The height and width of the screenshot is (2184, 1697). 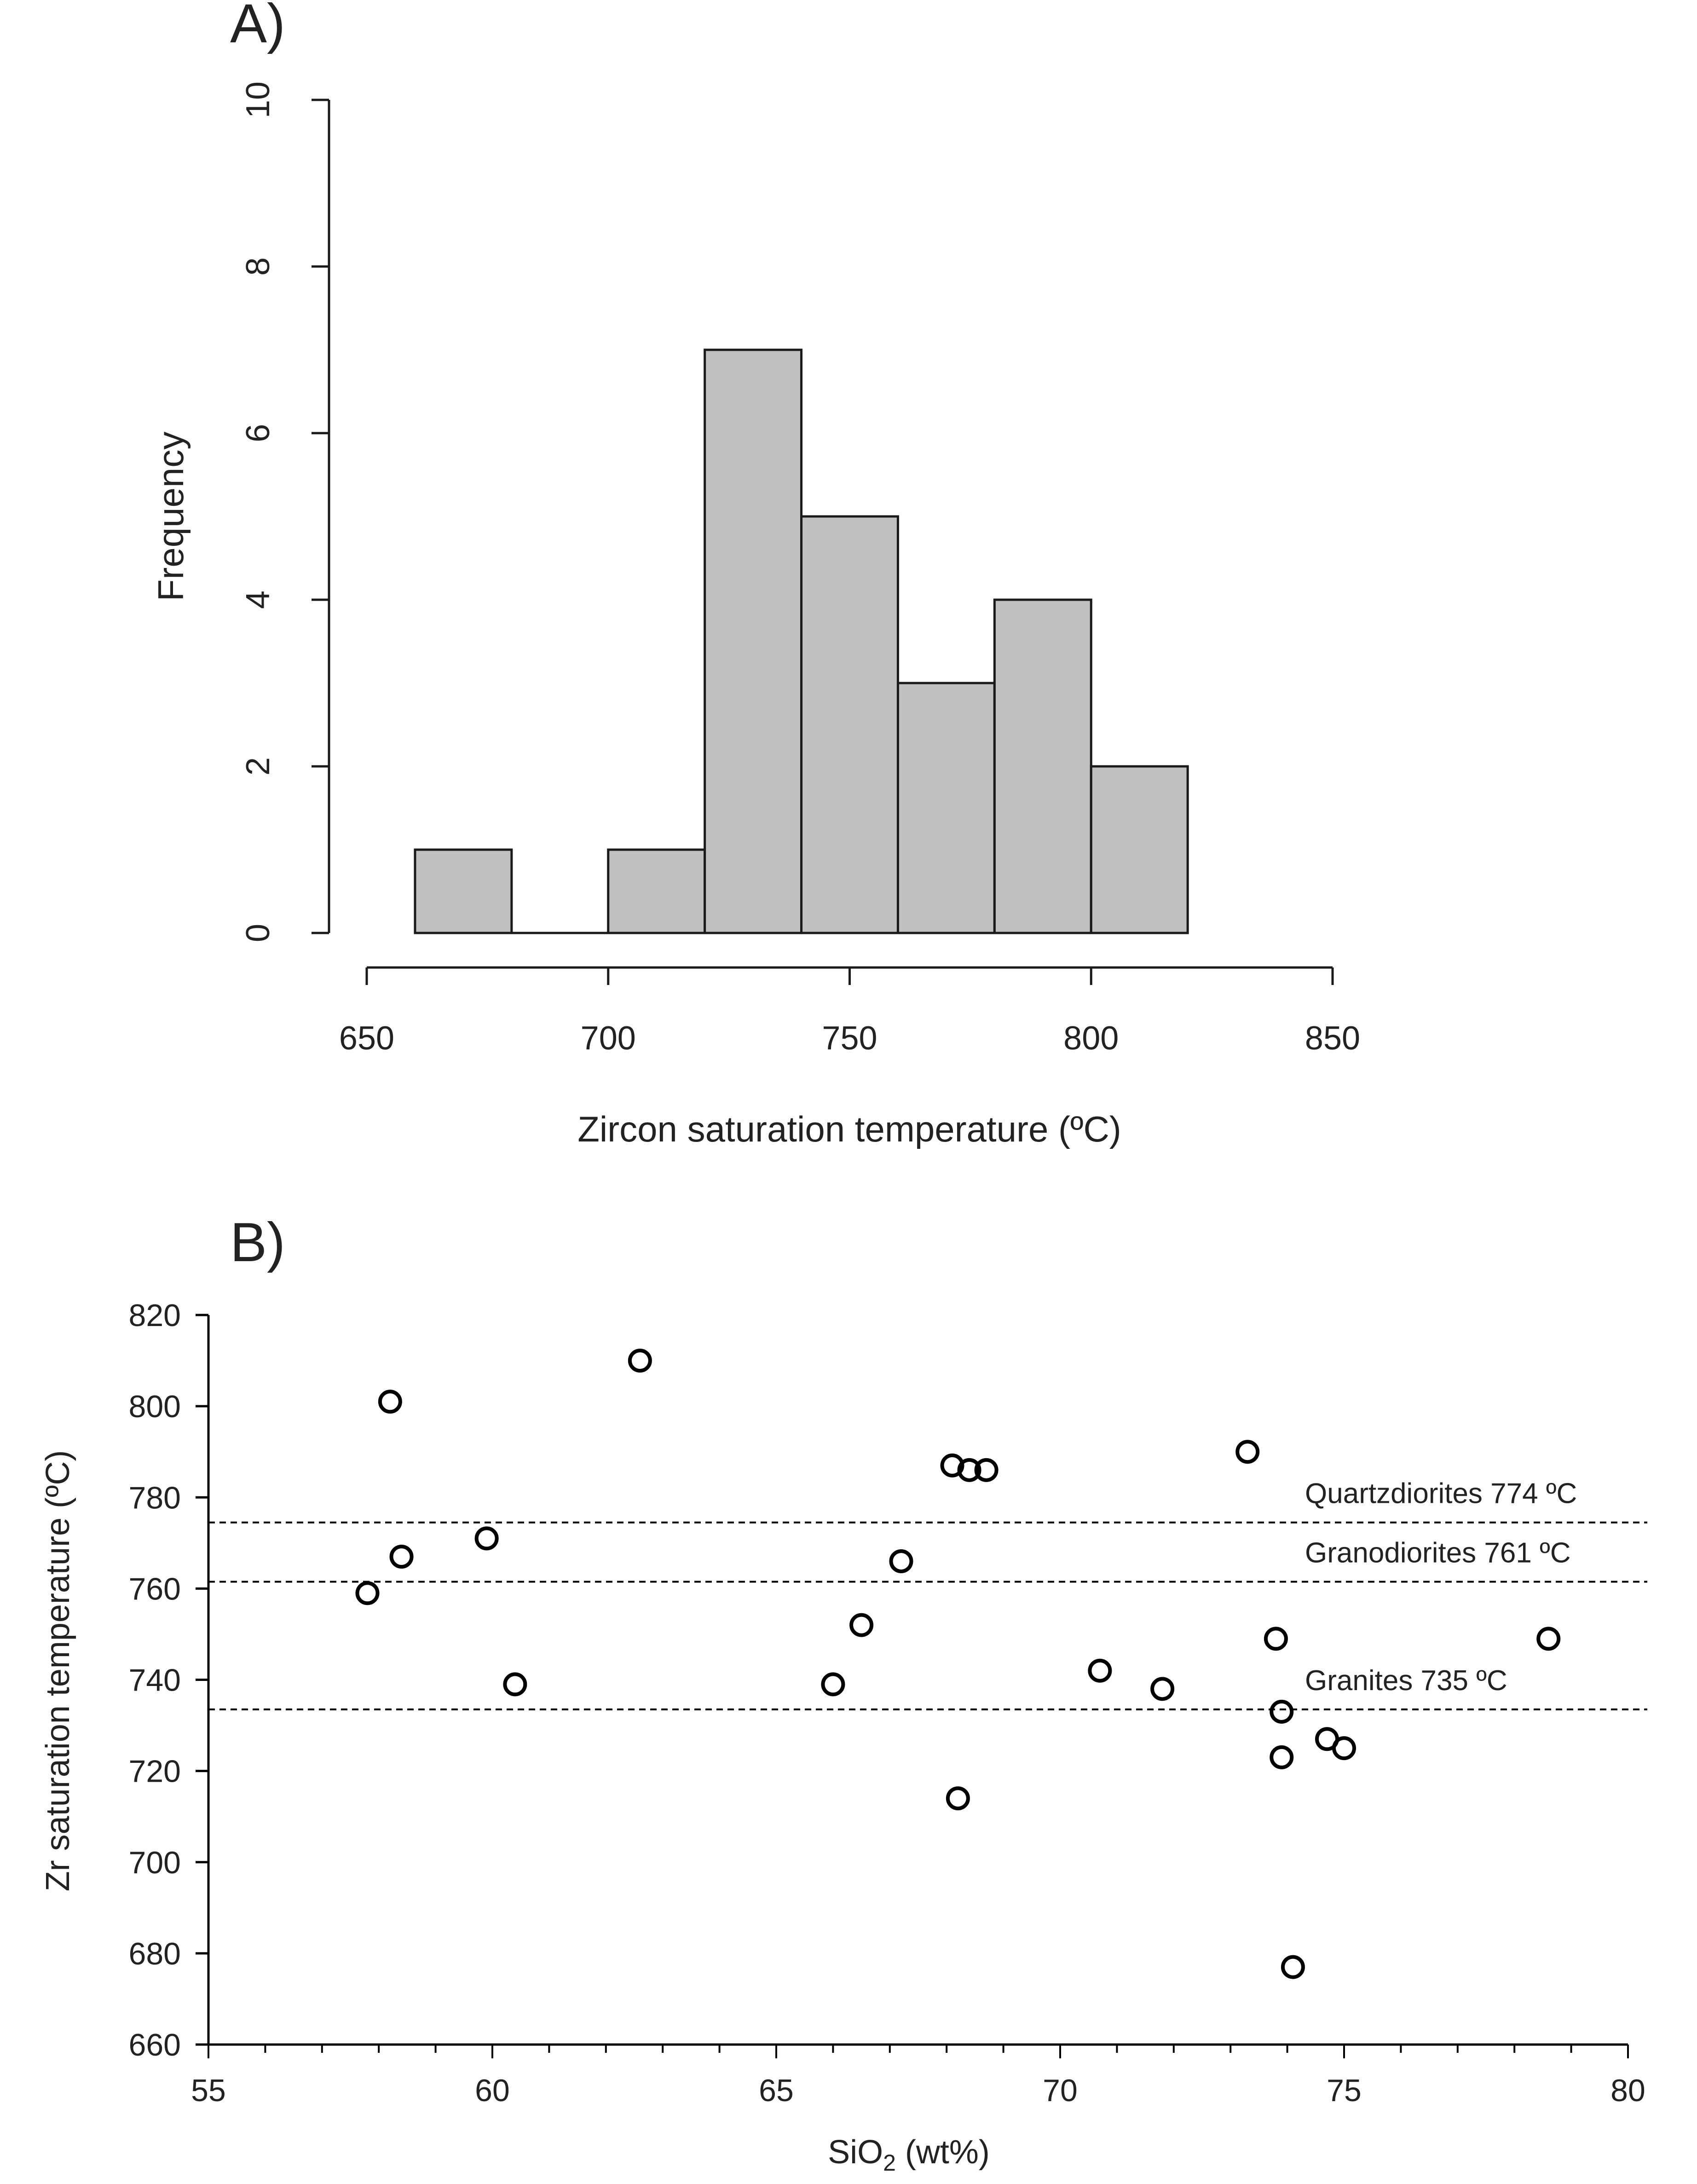 What do you see at coordinates (1332, 1038) in the screenshot?
I see `hist-x-tick-label: 850` at bounding box center [1332, 1038].